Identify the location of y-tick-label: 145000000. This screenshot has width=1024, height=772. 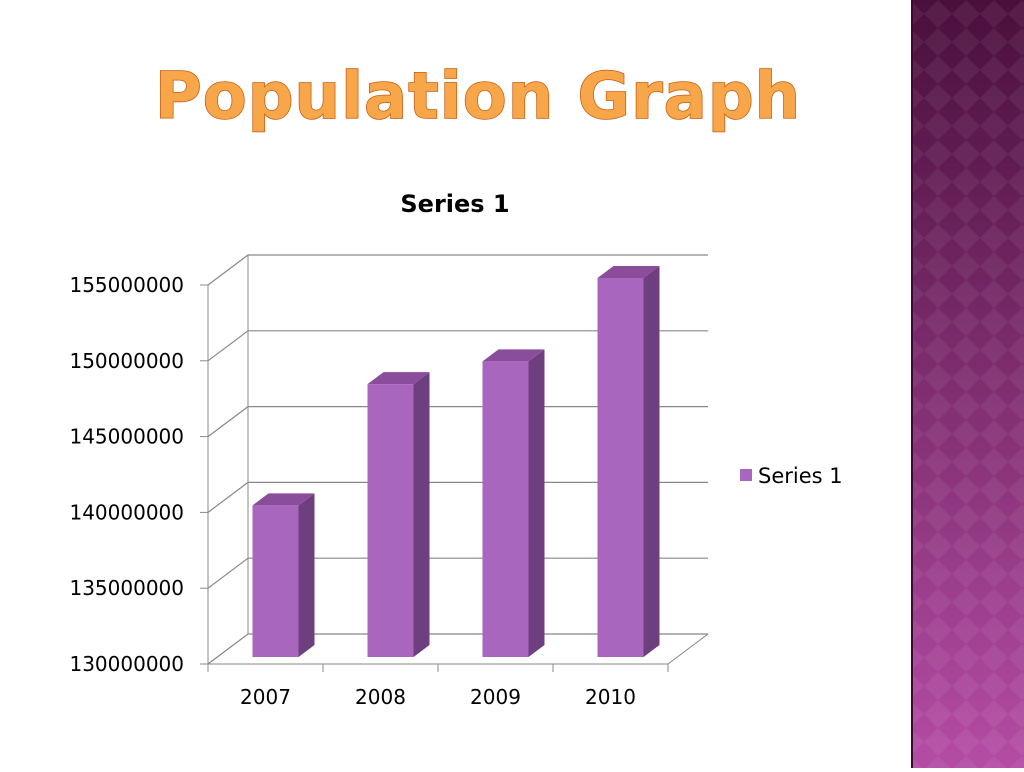
(126, 437).